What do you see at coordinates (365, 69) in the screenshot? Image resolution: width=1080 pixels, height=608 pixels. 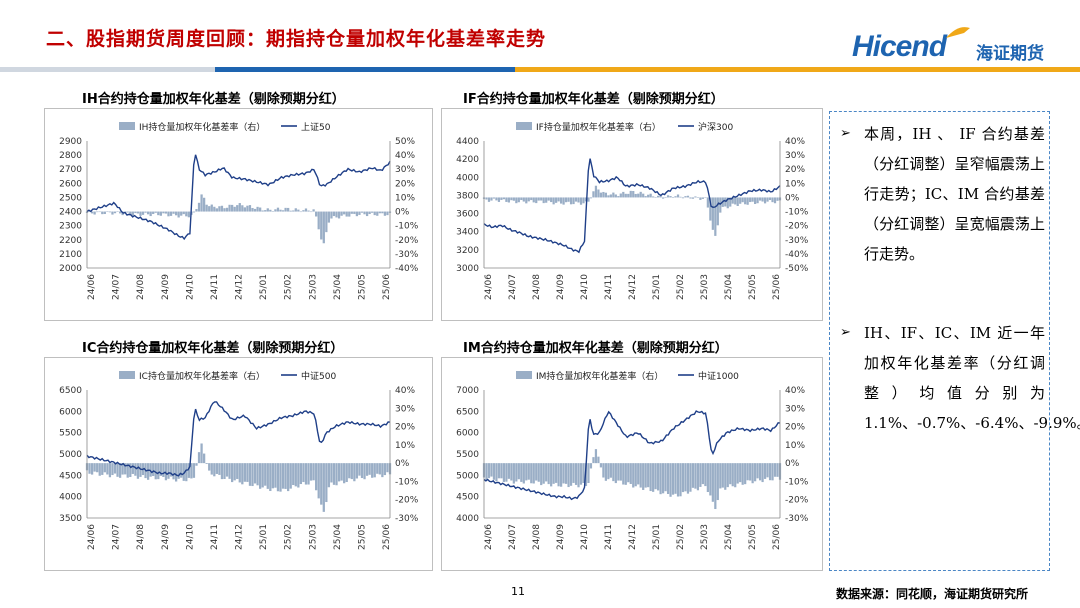 I see `header-rule-blue` at bounding box center [365, 69].